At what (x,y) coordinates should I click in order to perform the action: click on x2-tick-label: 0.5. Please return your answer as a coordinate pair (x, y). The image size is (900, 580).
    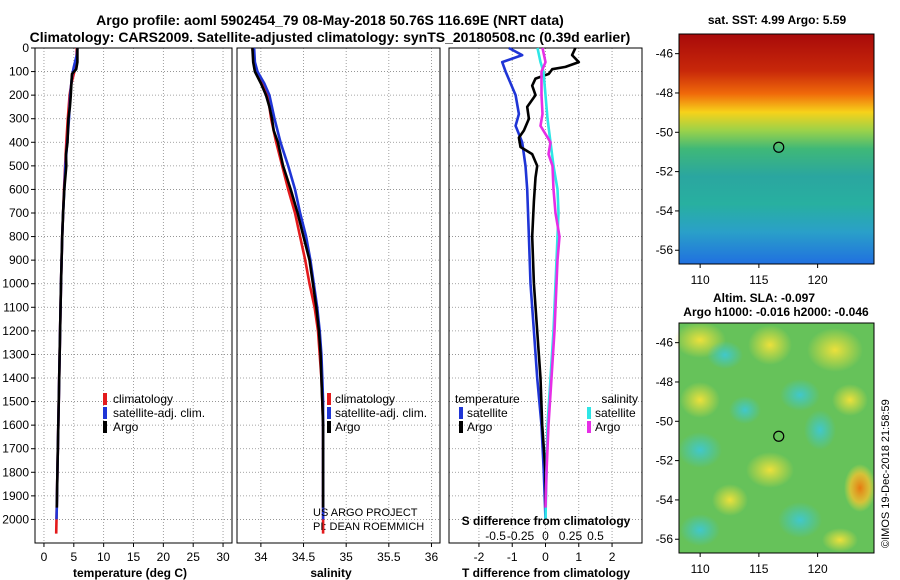
    Looking at the image, I should click on (595, 536).